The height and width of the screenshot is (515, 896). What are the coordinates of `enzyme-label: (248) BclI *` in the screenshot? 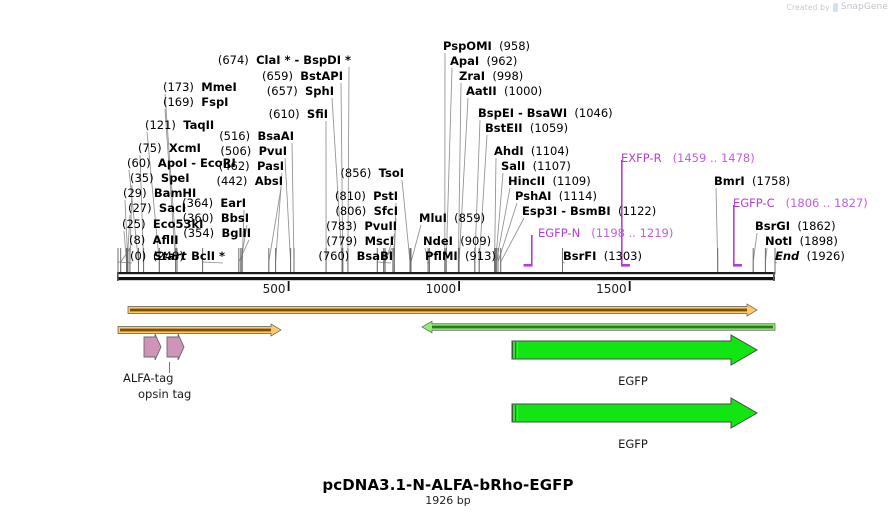 It's located at (189, 256).